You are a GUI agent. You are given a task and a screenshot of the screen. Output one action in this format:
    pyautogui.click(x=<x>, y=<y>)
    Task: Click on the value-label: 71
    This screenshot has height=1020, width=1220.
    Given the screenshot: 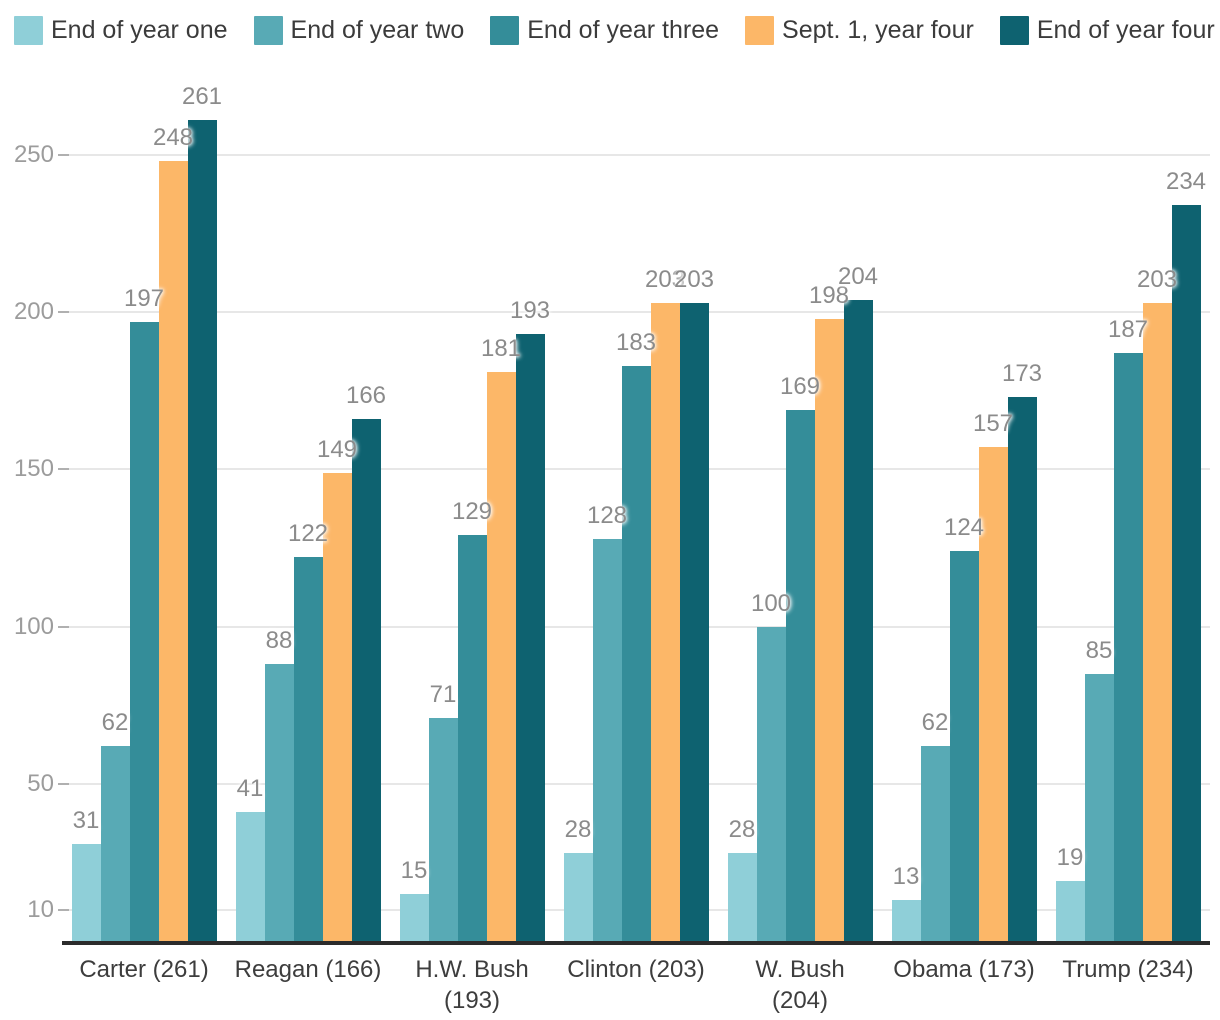 What is the action you would take?
    pyautogui.click(x=443, y=694)
    